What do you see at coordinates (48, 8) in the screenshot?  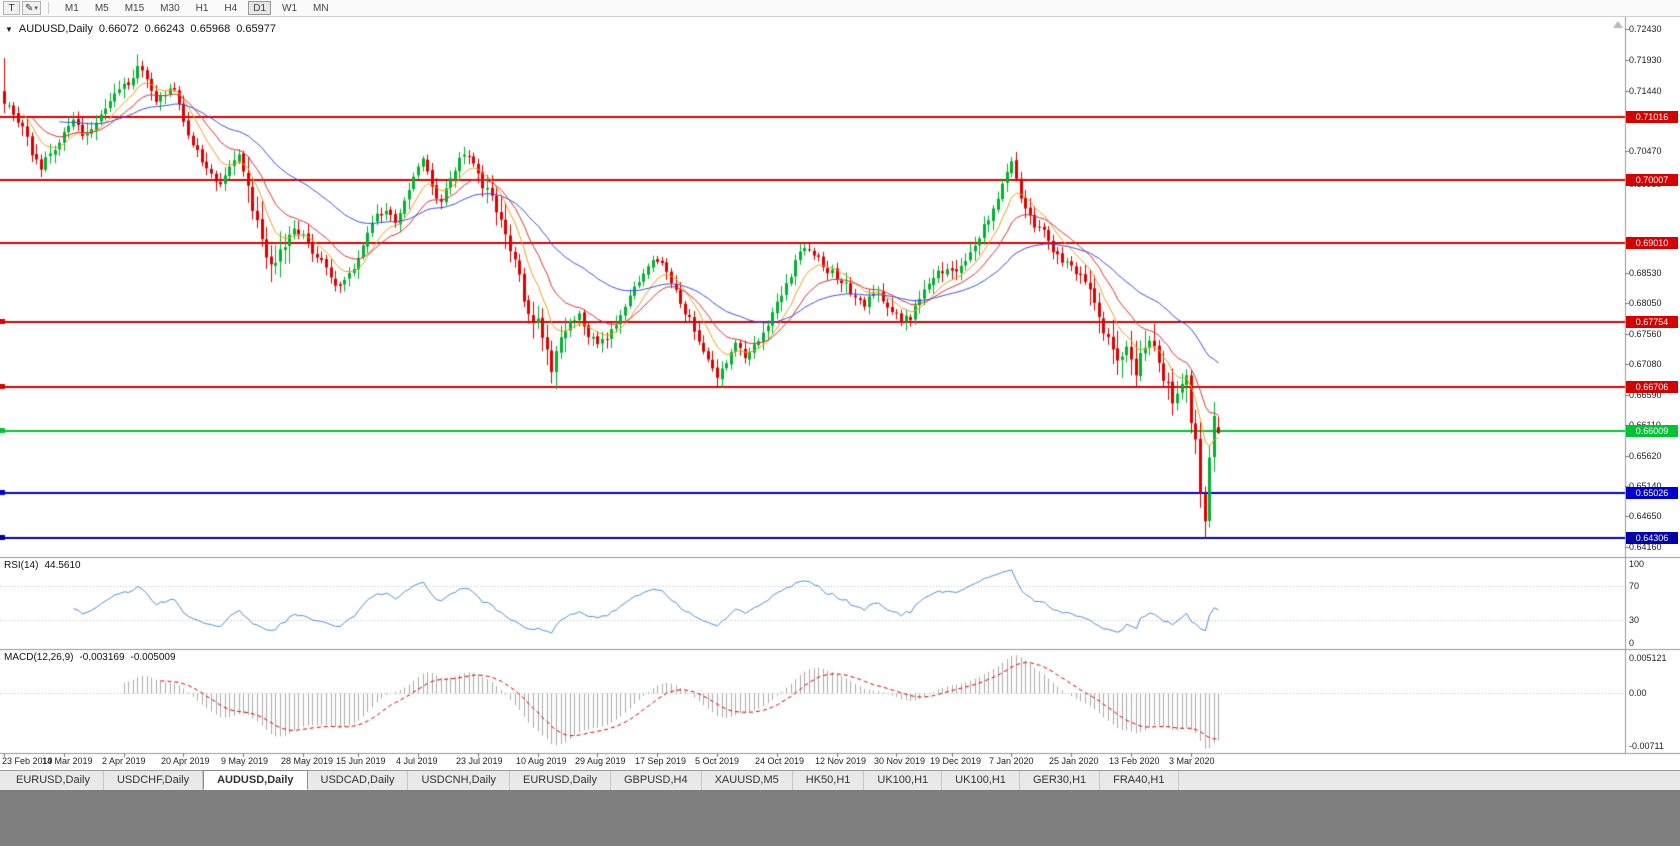 I see `toolbar-separator` at bounding box center [48, 8].